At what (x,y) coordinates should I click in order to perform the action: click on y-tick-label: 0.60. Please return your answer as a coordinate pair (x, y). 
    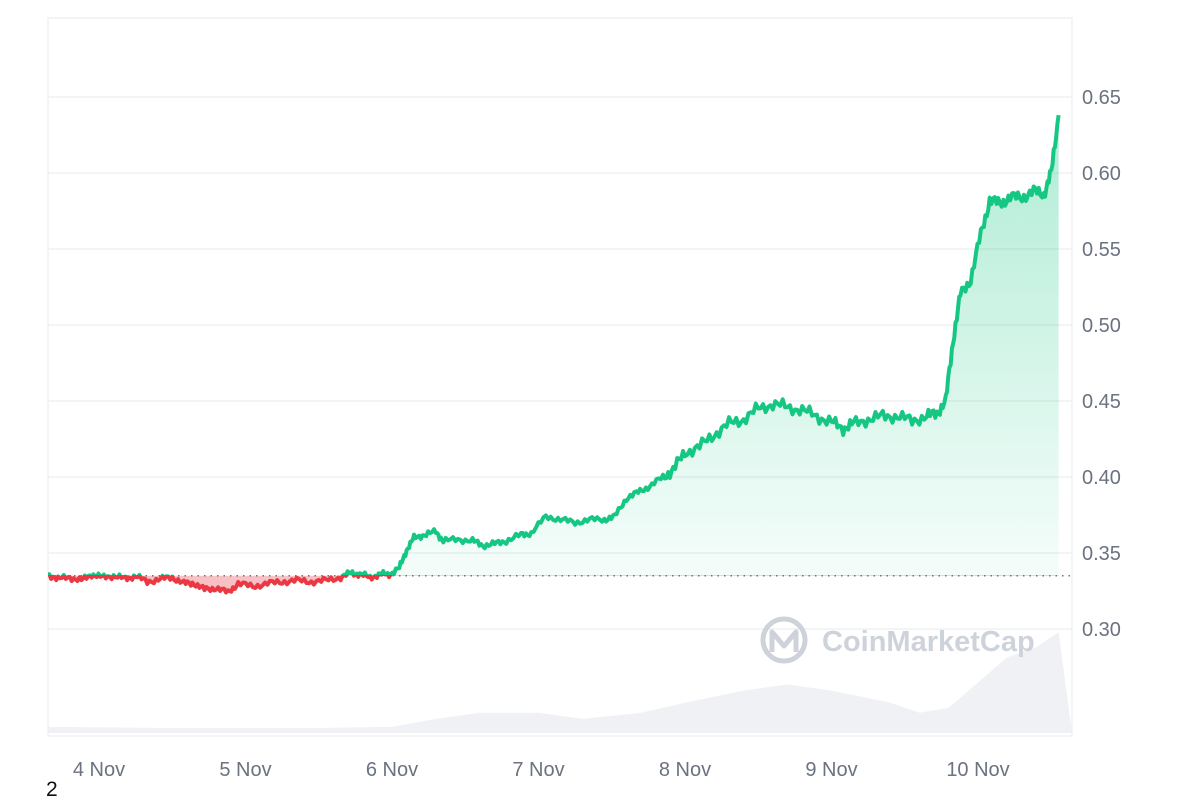
    Looking at the image, I should click on (1101, 174).